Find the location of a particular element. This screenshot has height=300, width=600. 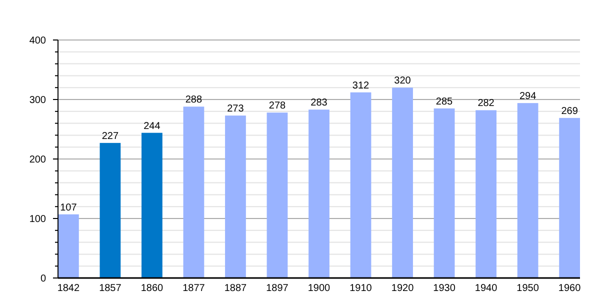

x-tick-label: 1842 is located at coordinates (68, 288).